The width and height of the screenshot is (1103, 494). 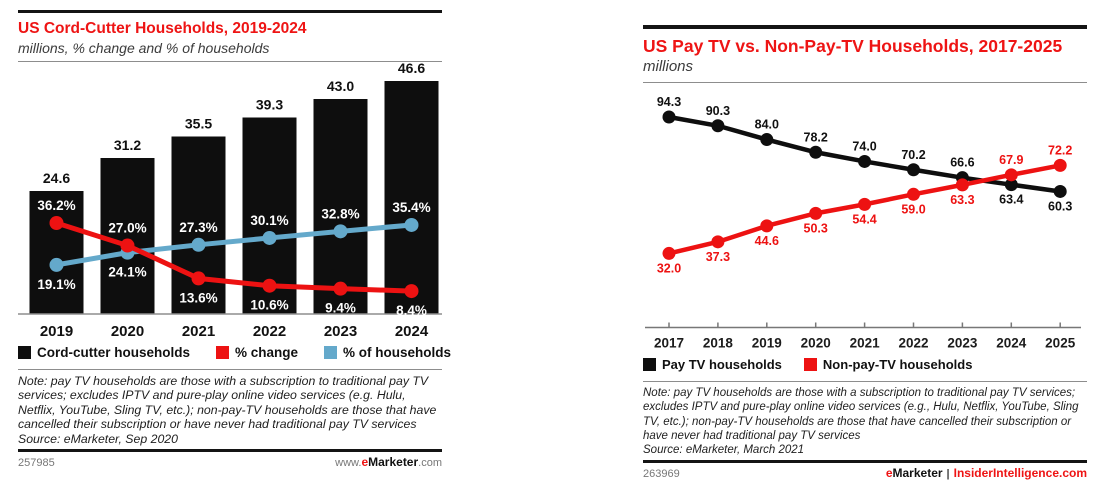 I want to click on x-axis-label: 2018, so click(x=718, y=343).